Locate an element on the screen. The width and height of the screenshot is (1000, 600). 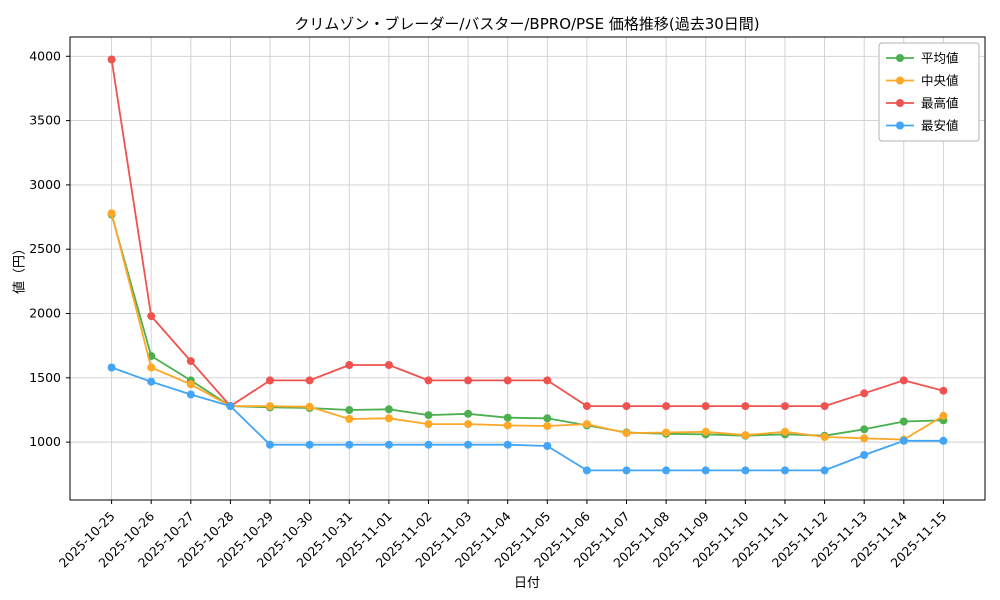
chart-title: クリムゾン・ブレーダー/バスター/BPRO/PSE 価格推移(過去30日間) is located at coordinates (527, 24).